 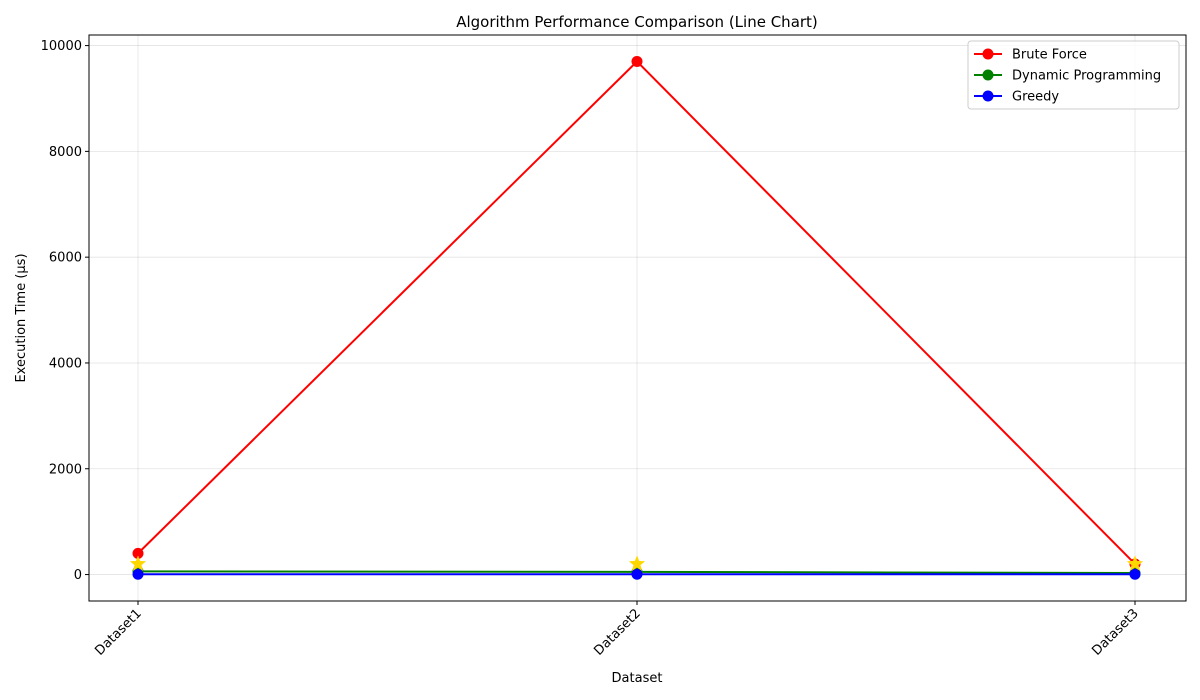 What do you see at coordinates (65, 469) in the screenshot?
I see `y-tick-label: 2000` at bounding box center [65, 469].